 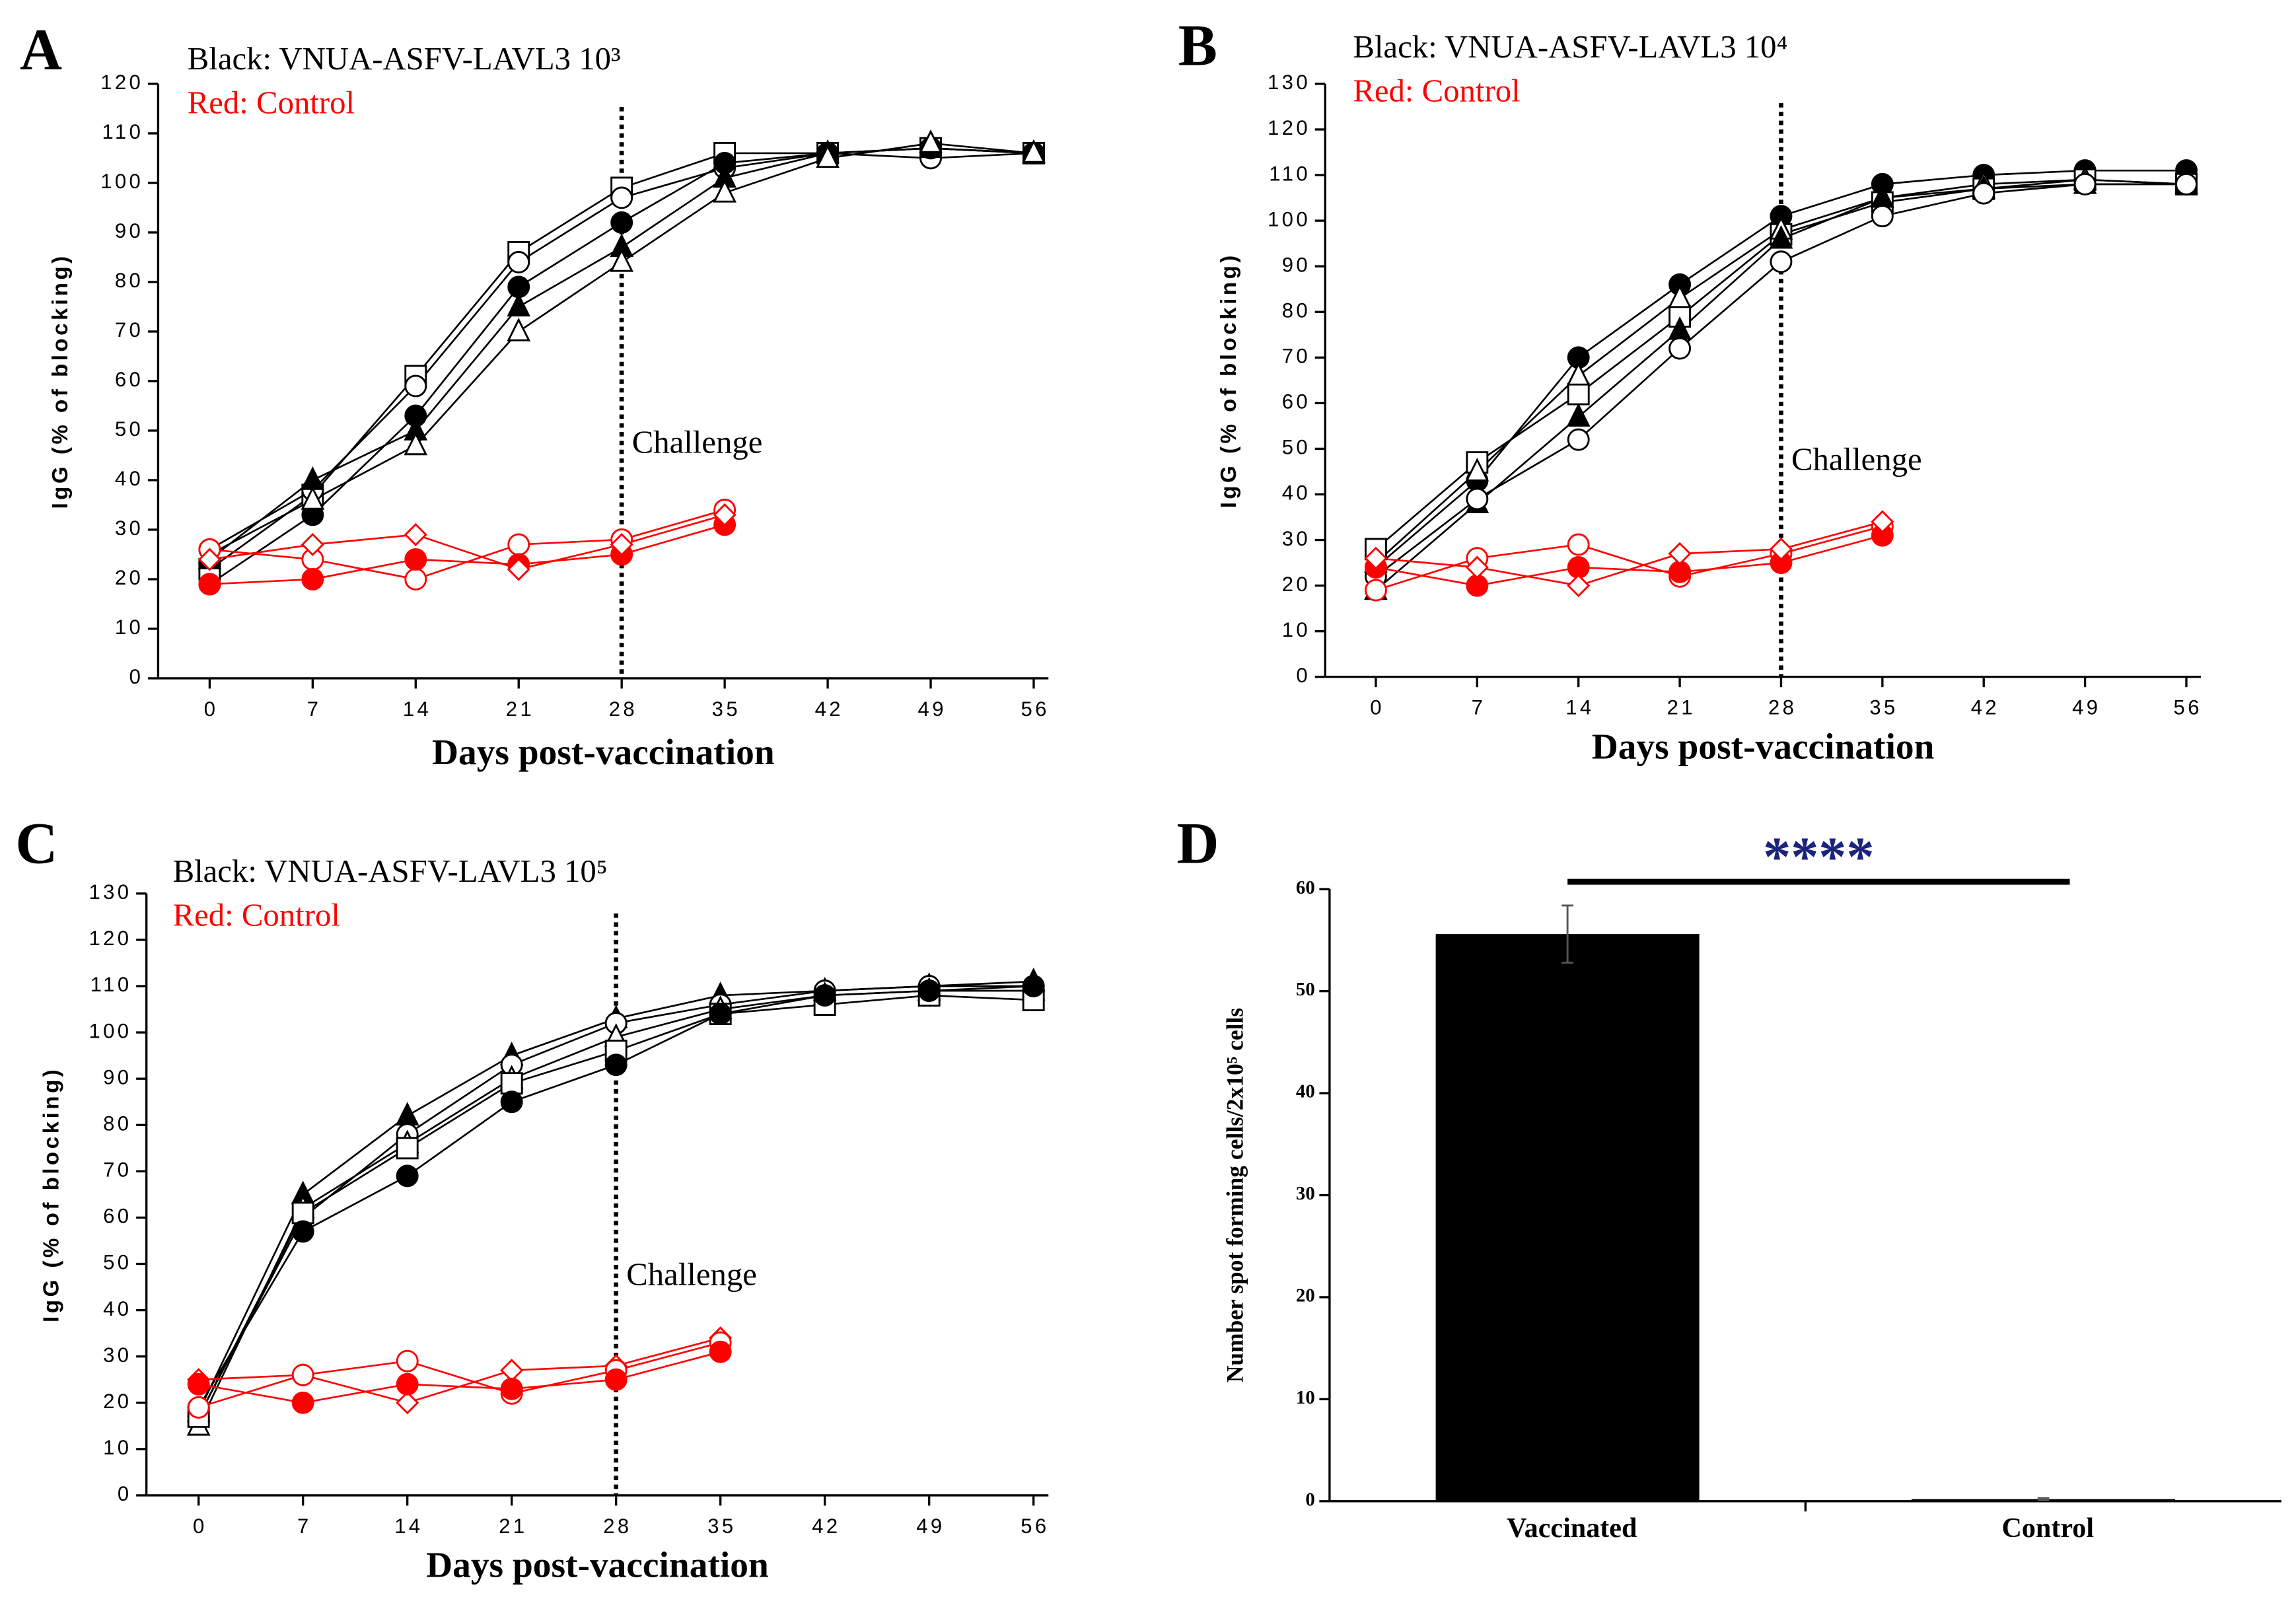 I want to click on legend-note: Black: VNUA-ASFV-LAVL3 10³, so click(x=404, y=59).